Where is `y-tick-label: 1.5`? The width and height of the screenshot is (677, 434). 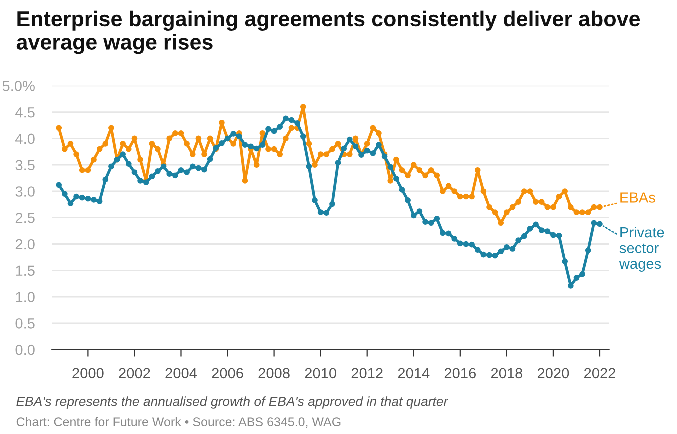
y-tick-label: 1.5 is located at coordinates (25, 271).